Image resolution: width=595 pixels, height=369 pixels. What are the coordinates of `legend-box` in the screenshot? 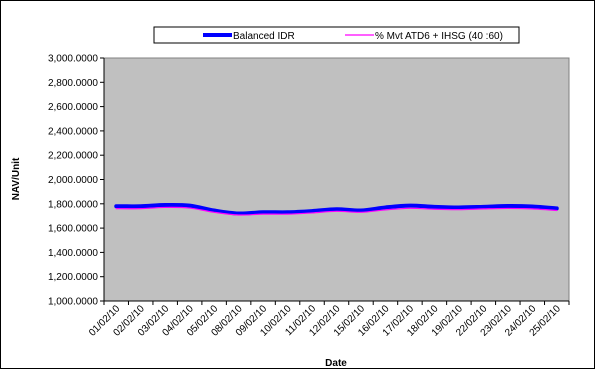 It's located at (336, 35).